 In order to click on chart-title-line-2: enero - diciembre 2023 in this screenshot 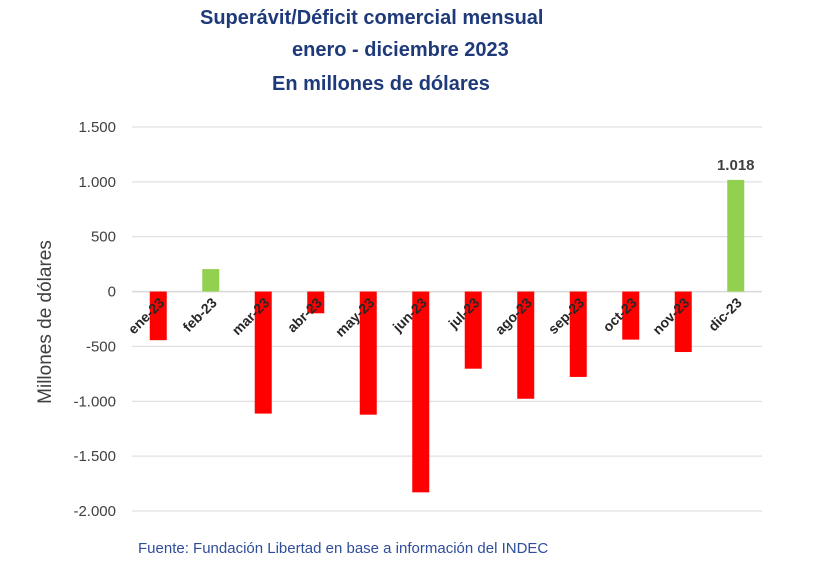, I will do `click(400, 50)`.